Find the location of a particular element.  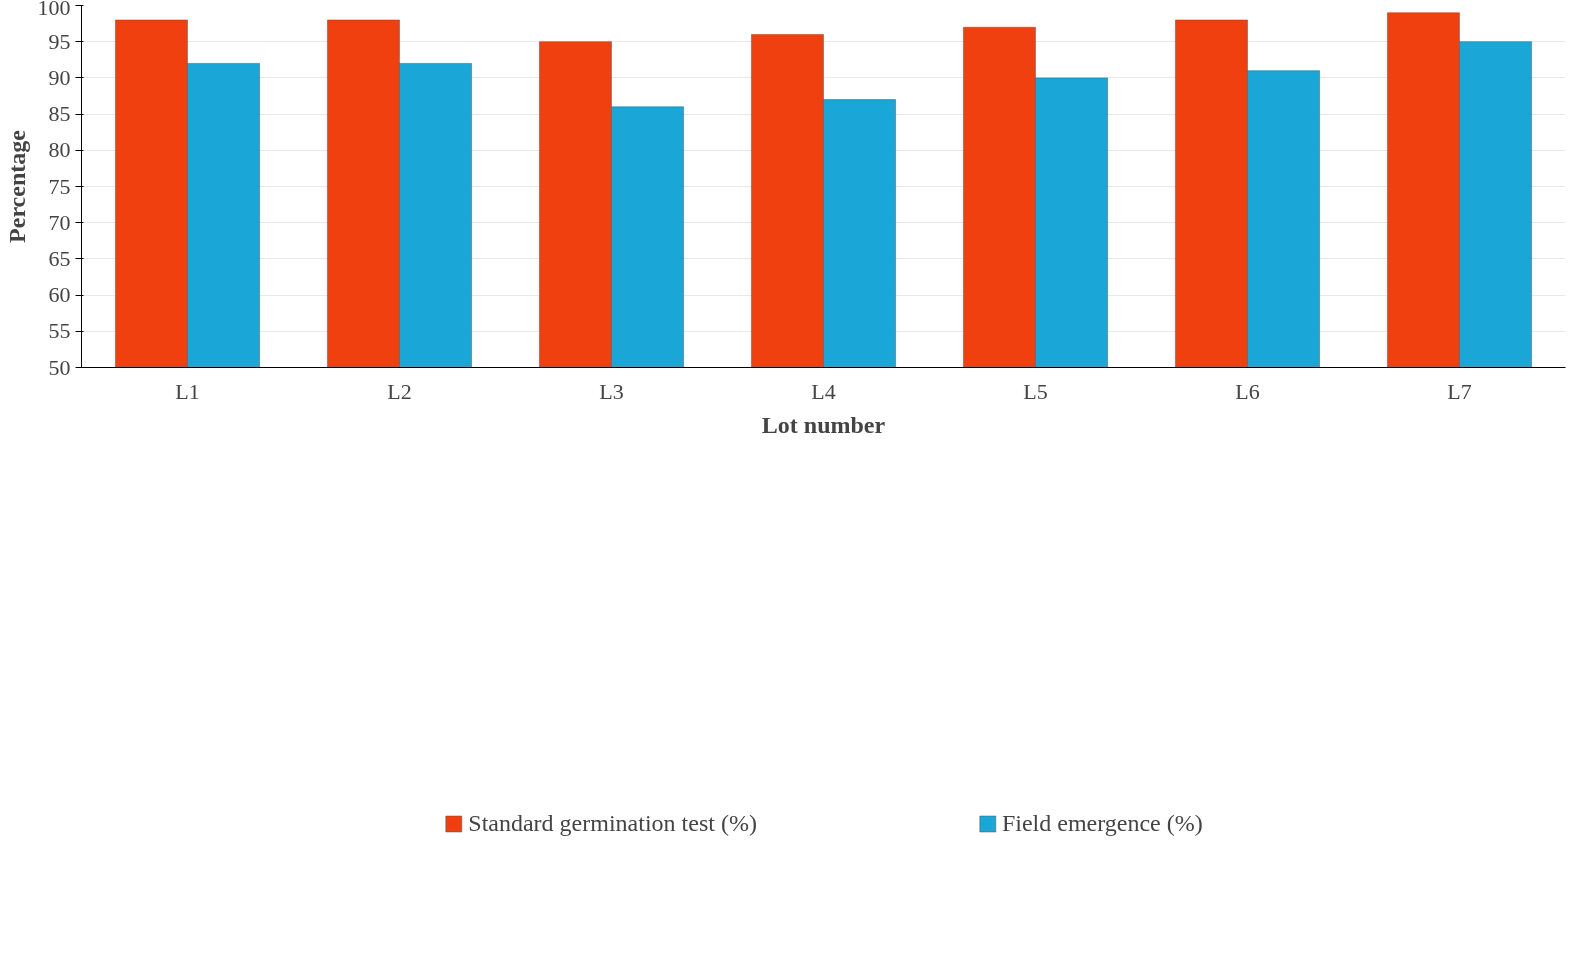

y-tick-label: 90 is located at coordinates (59, 77).